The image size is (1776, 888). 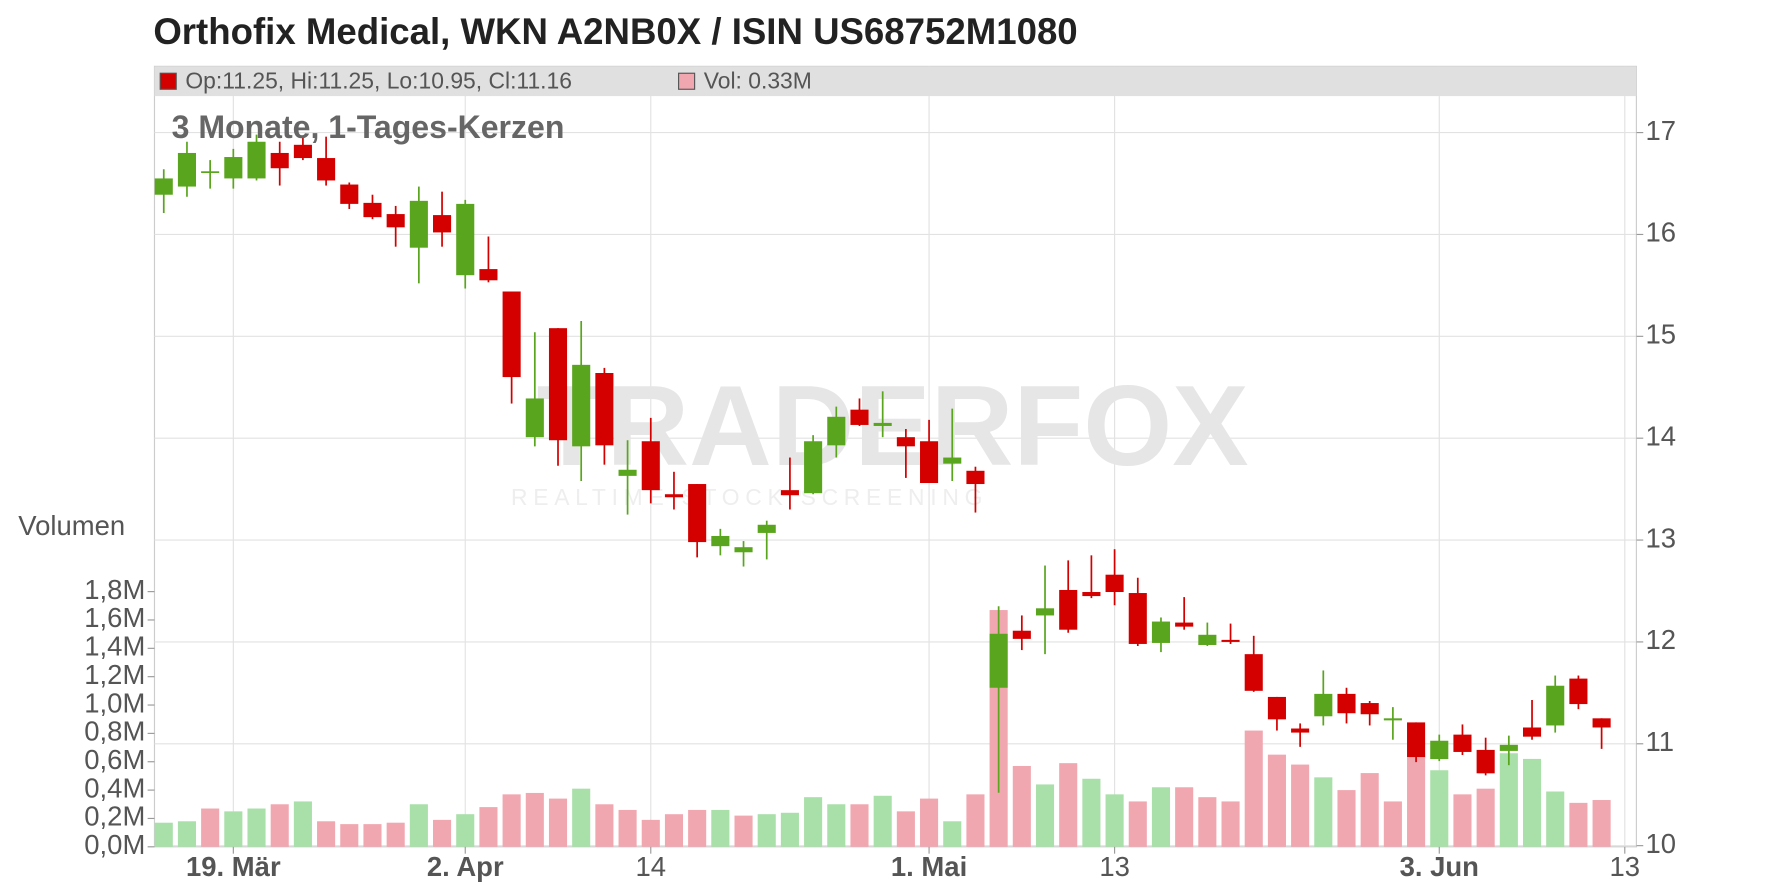 What do you see at coordinates (114, 646) in the screenshot?
I see `volume-tick-label: 1,4M` at bounding box center [114, 646].